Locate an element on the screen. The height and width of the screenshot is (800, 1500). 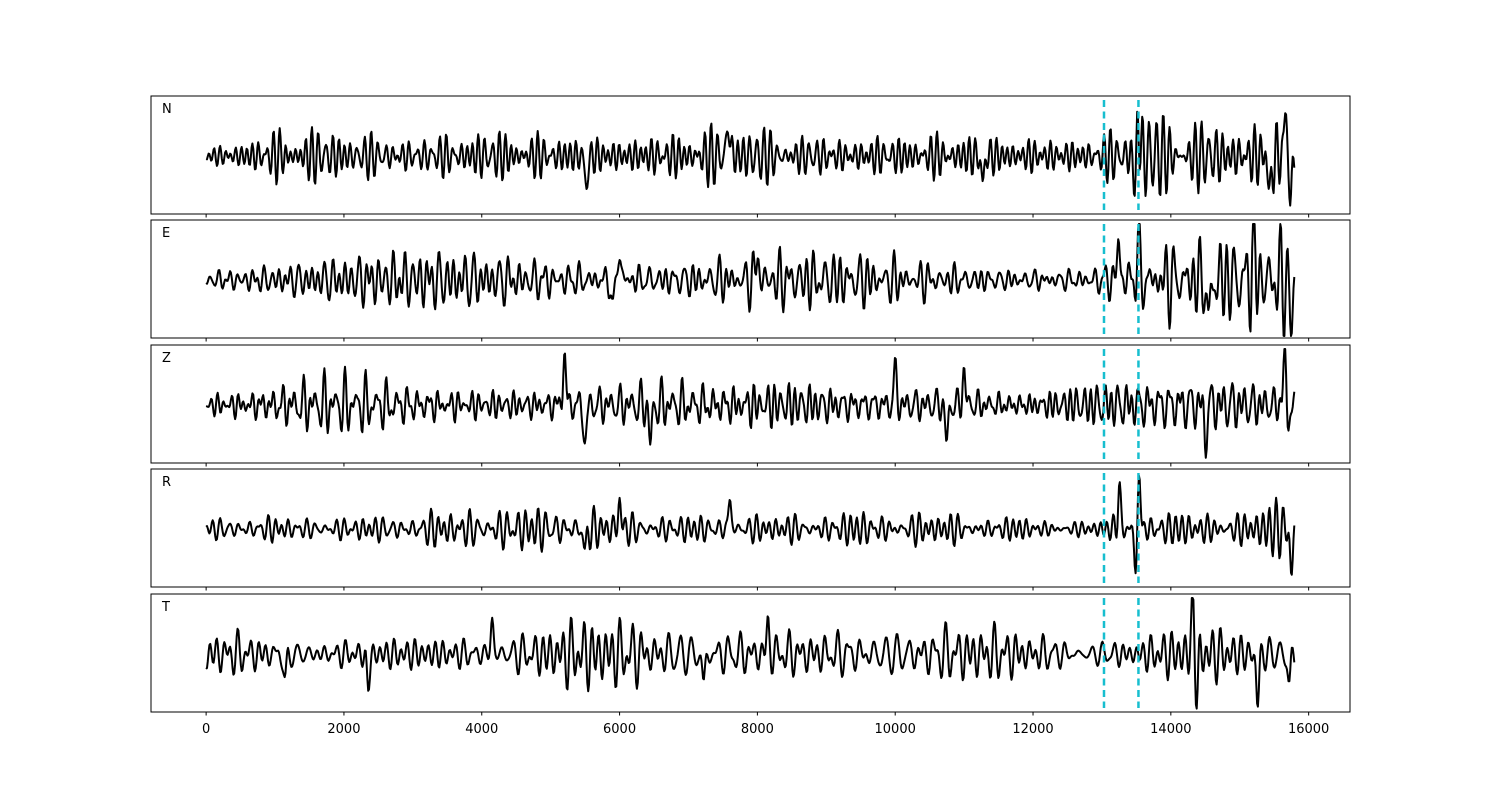
channel-label: R is located at coordinates (166, 482).